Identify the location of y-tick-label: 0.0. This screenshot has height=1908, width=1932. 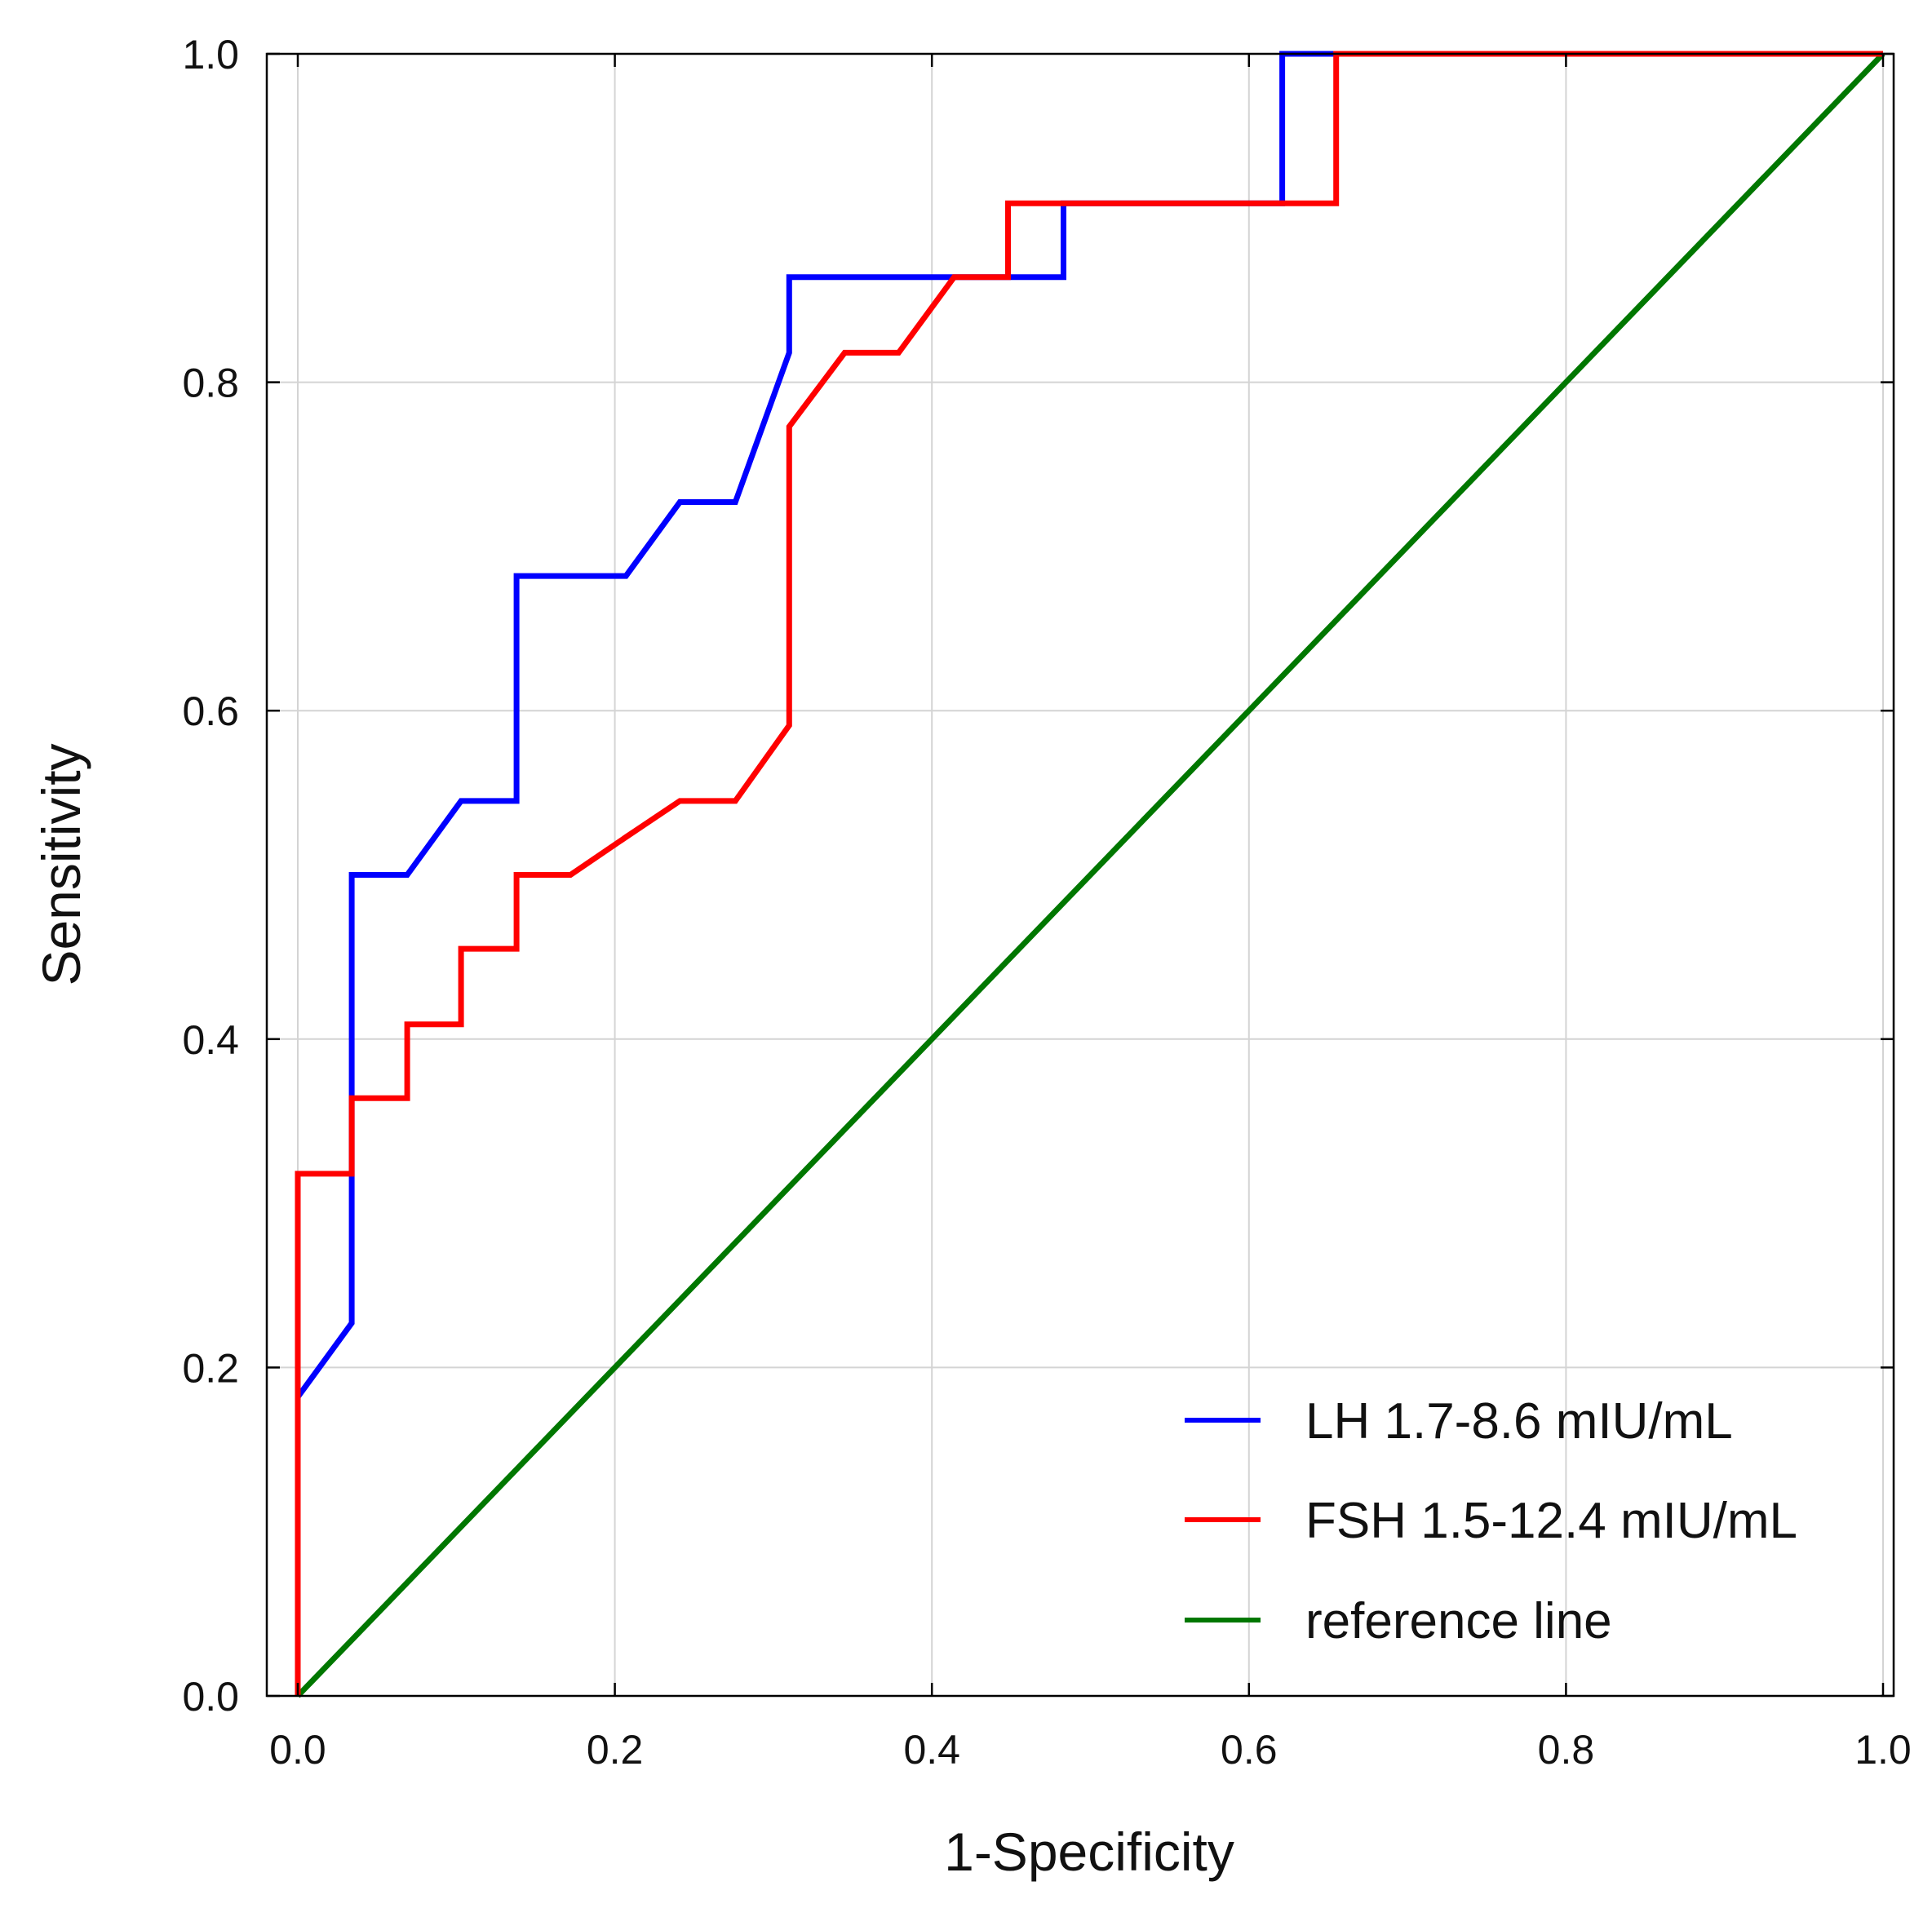
(210, 1697).